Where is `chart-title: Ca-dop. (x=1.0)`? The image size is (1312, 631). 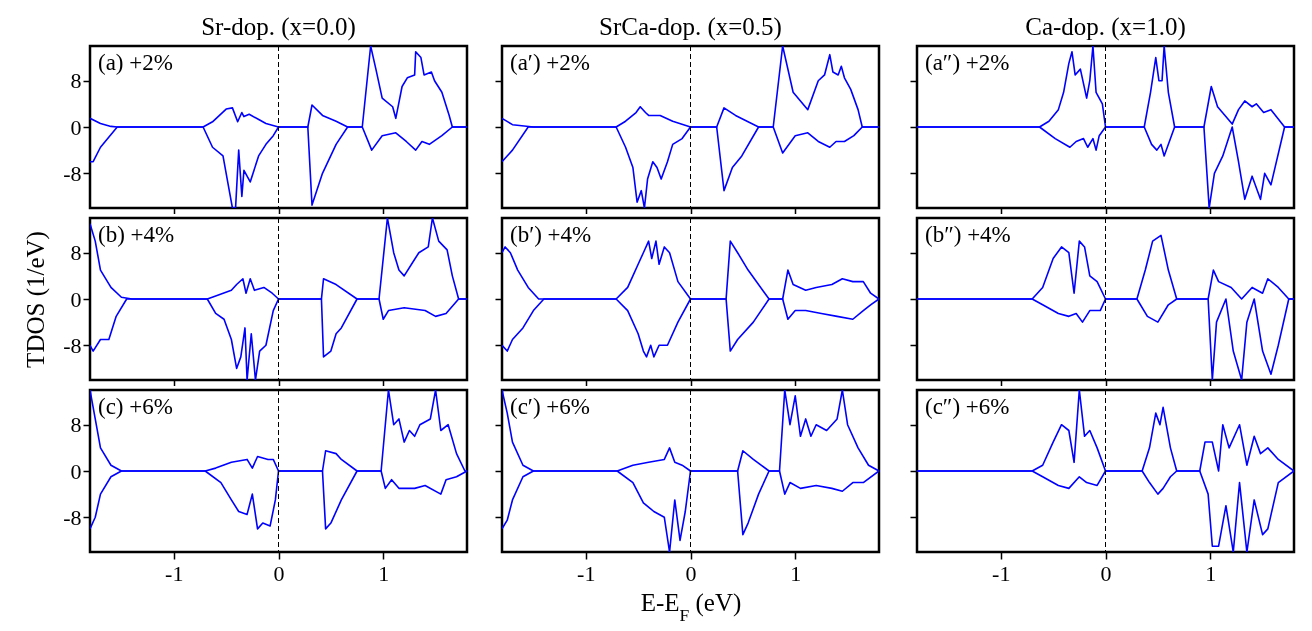 chart-title: Ca-dop. (x=1.0) is located at coordinates (1105, 26).